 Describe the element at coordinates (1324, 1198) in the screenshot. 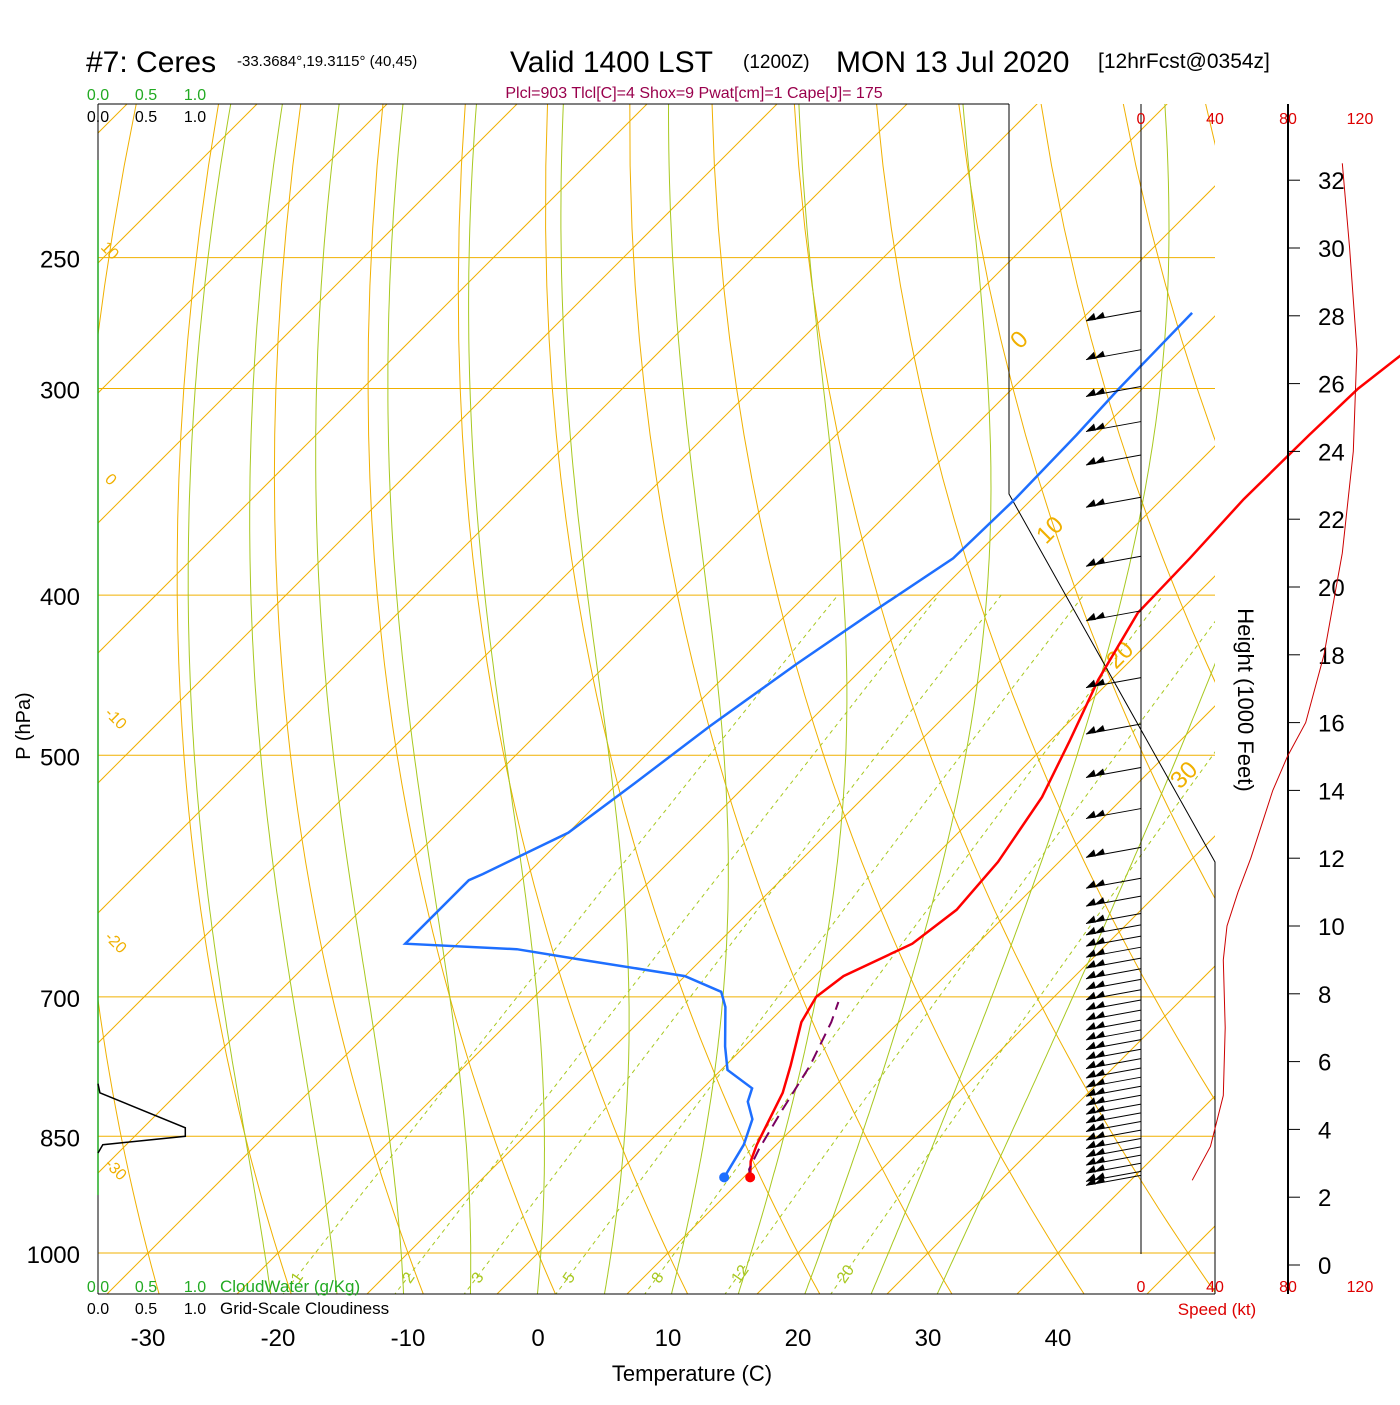

I see `height-tick-label: 2` at that location.